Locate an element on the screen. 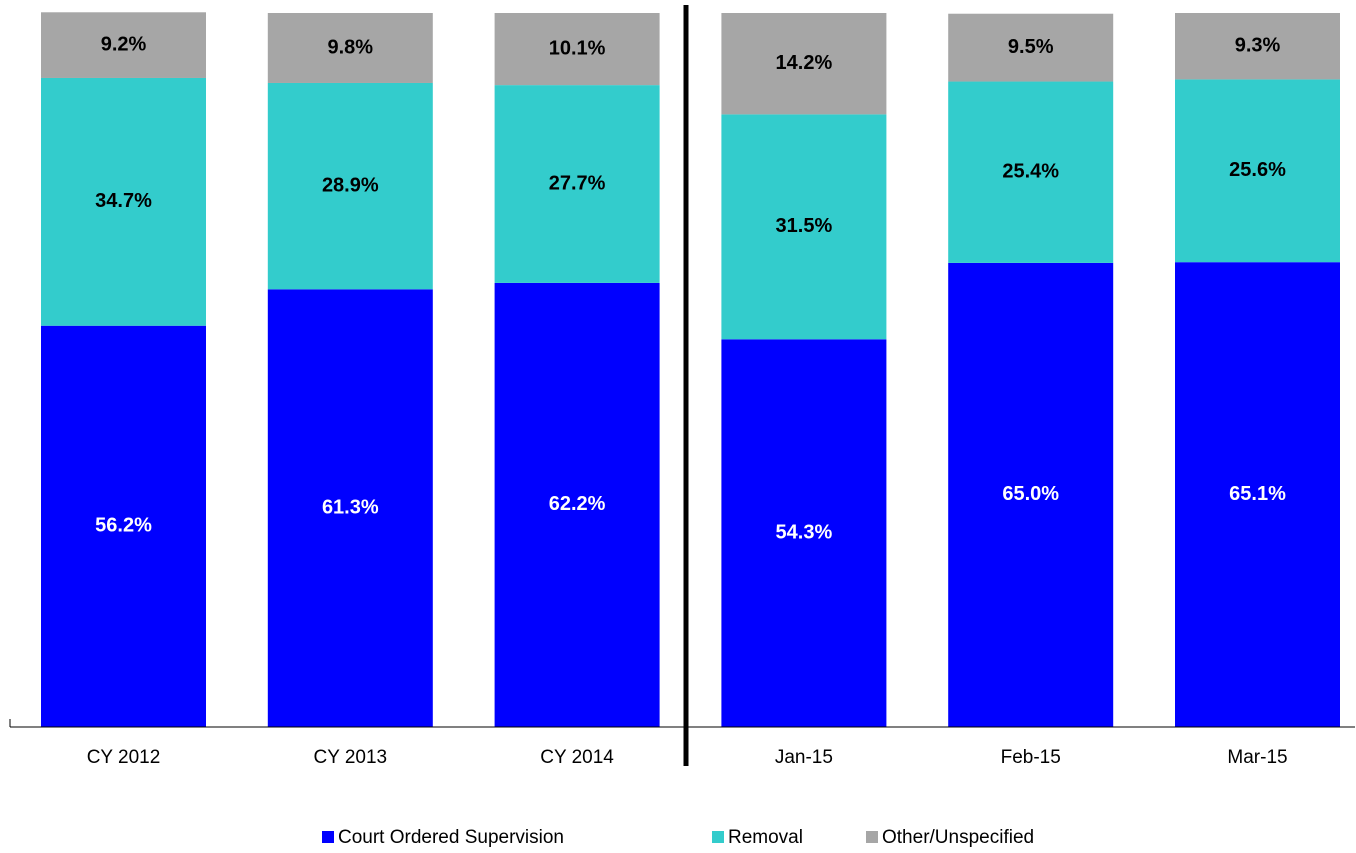 Image resolution: width=1356 pixels, height=853 pixels. data-label: 10.1% is located at coordinates (577, 48).